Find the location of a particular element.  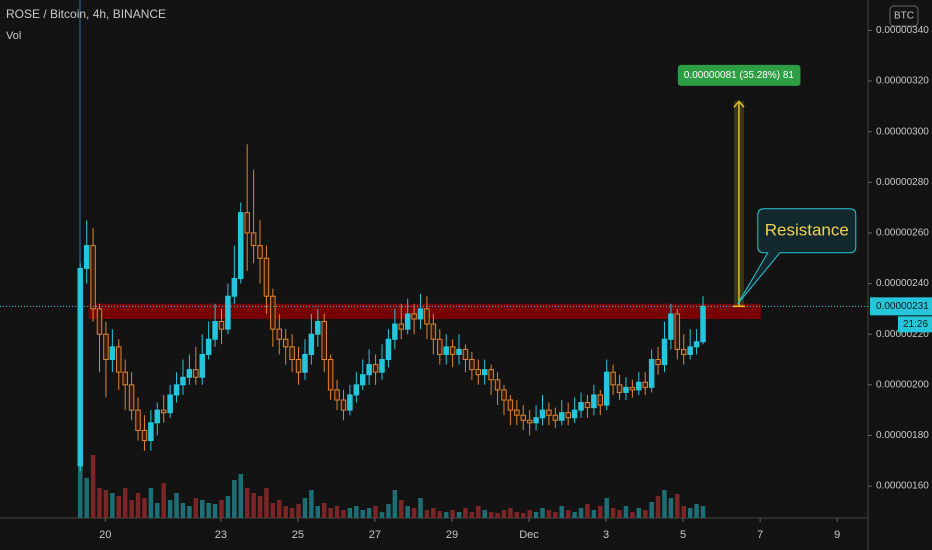

last-price-label: 0.00000231 is located at coordinates (902, 306).